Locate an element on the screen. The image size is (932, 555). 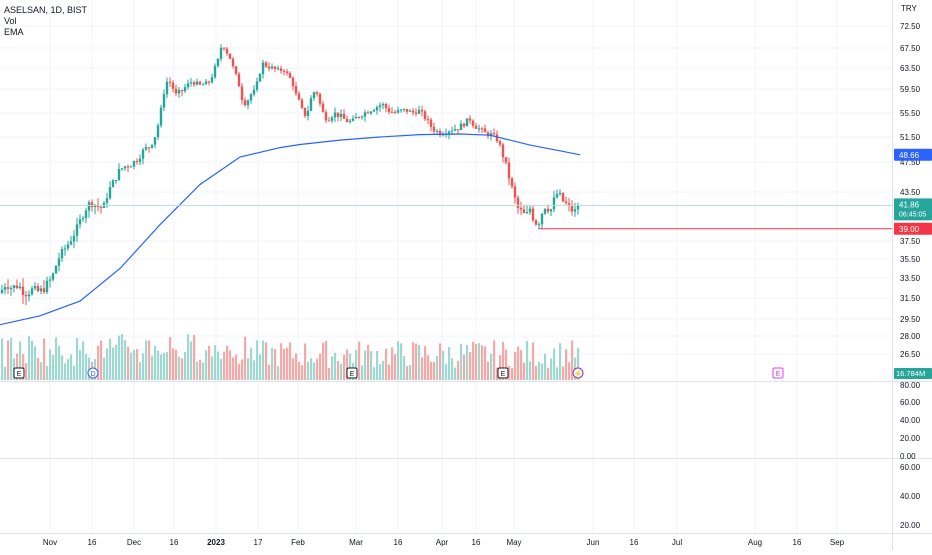
oscillator2-tick-label: 40.00 is located at coordinates (910, 496).